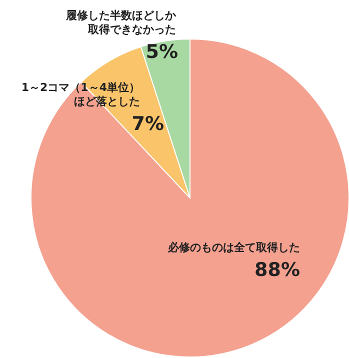  Describe the element at coordinates (233, 247) in the screenshot. I see `slice-label: 必修のものは全て取得した` at that location.